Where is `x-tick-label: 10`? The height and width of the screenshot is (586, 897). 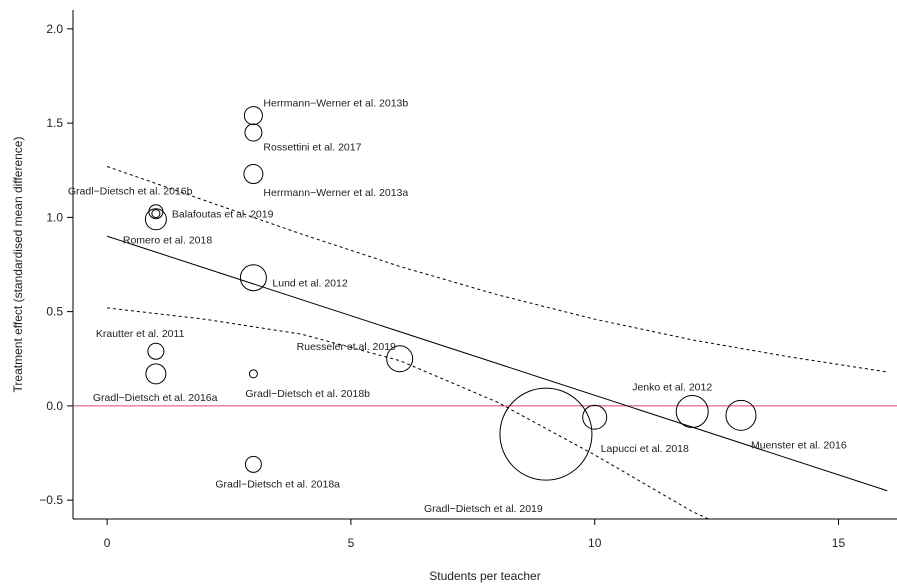 x-tick-label: 10 is located at coordinates (595, 543).